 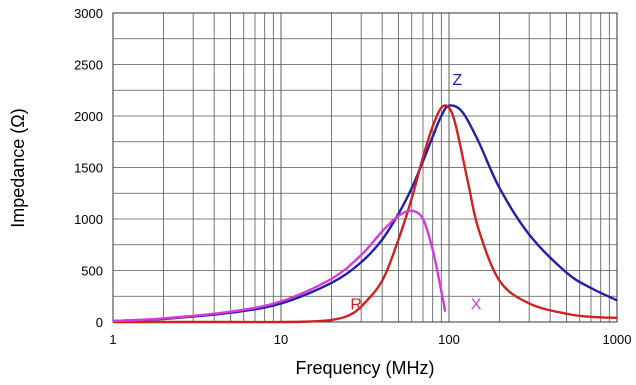 I want to click on x-tick-label: 100, so click(x=449, y=339).